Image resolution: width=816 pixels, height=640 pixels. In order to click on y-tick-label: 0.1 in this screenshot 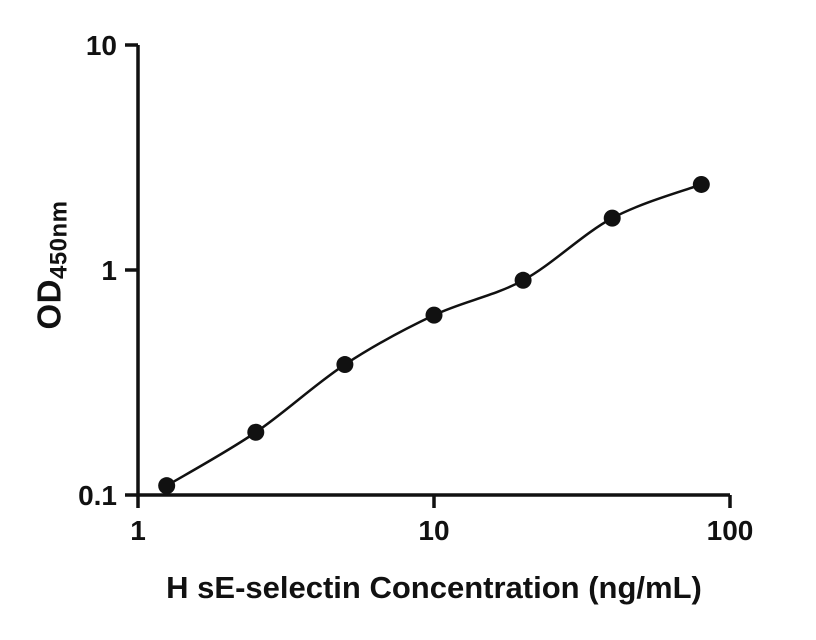, I will do `click(97, 495)`.